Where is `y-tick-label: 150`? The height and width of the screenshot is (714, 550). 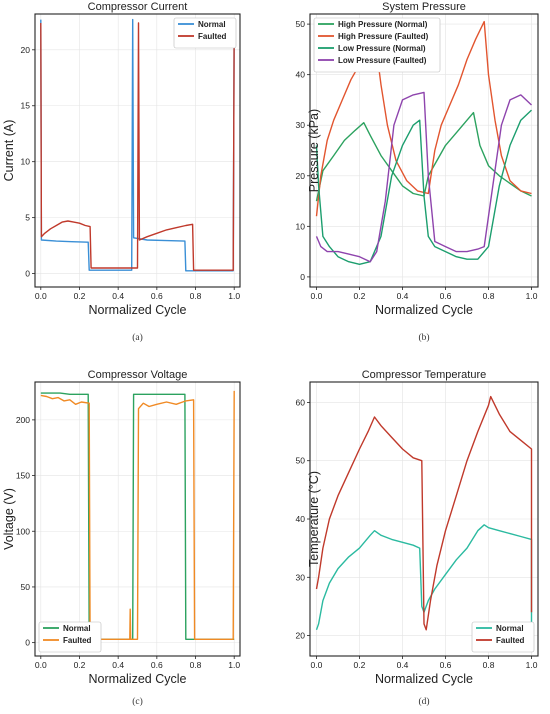 y-tick-label: 150 is located at coordinates (23, 476).